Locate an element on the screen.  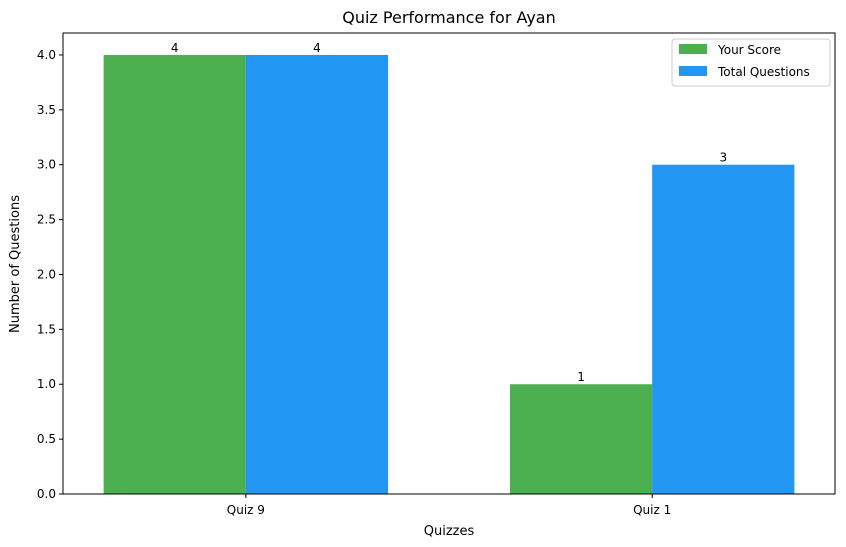
legend: Your Score Total Questions is located at coordinates (751, 62).